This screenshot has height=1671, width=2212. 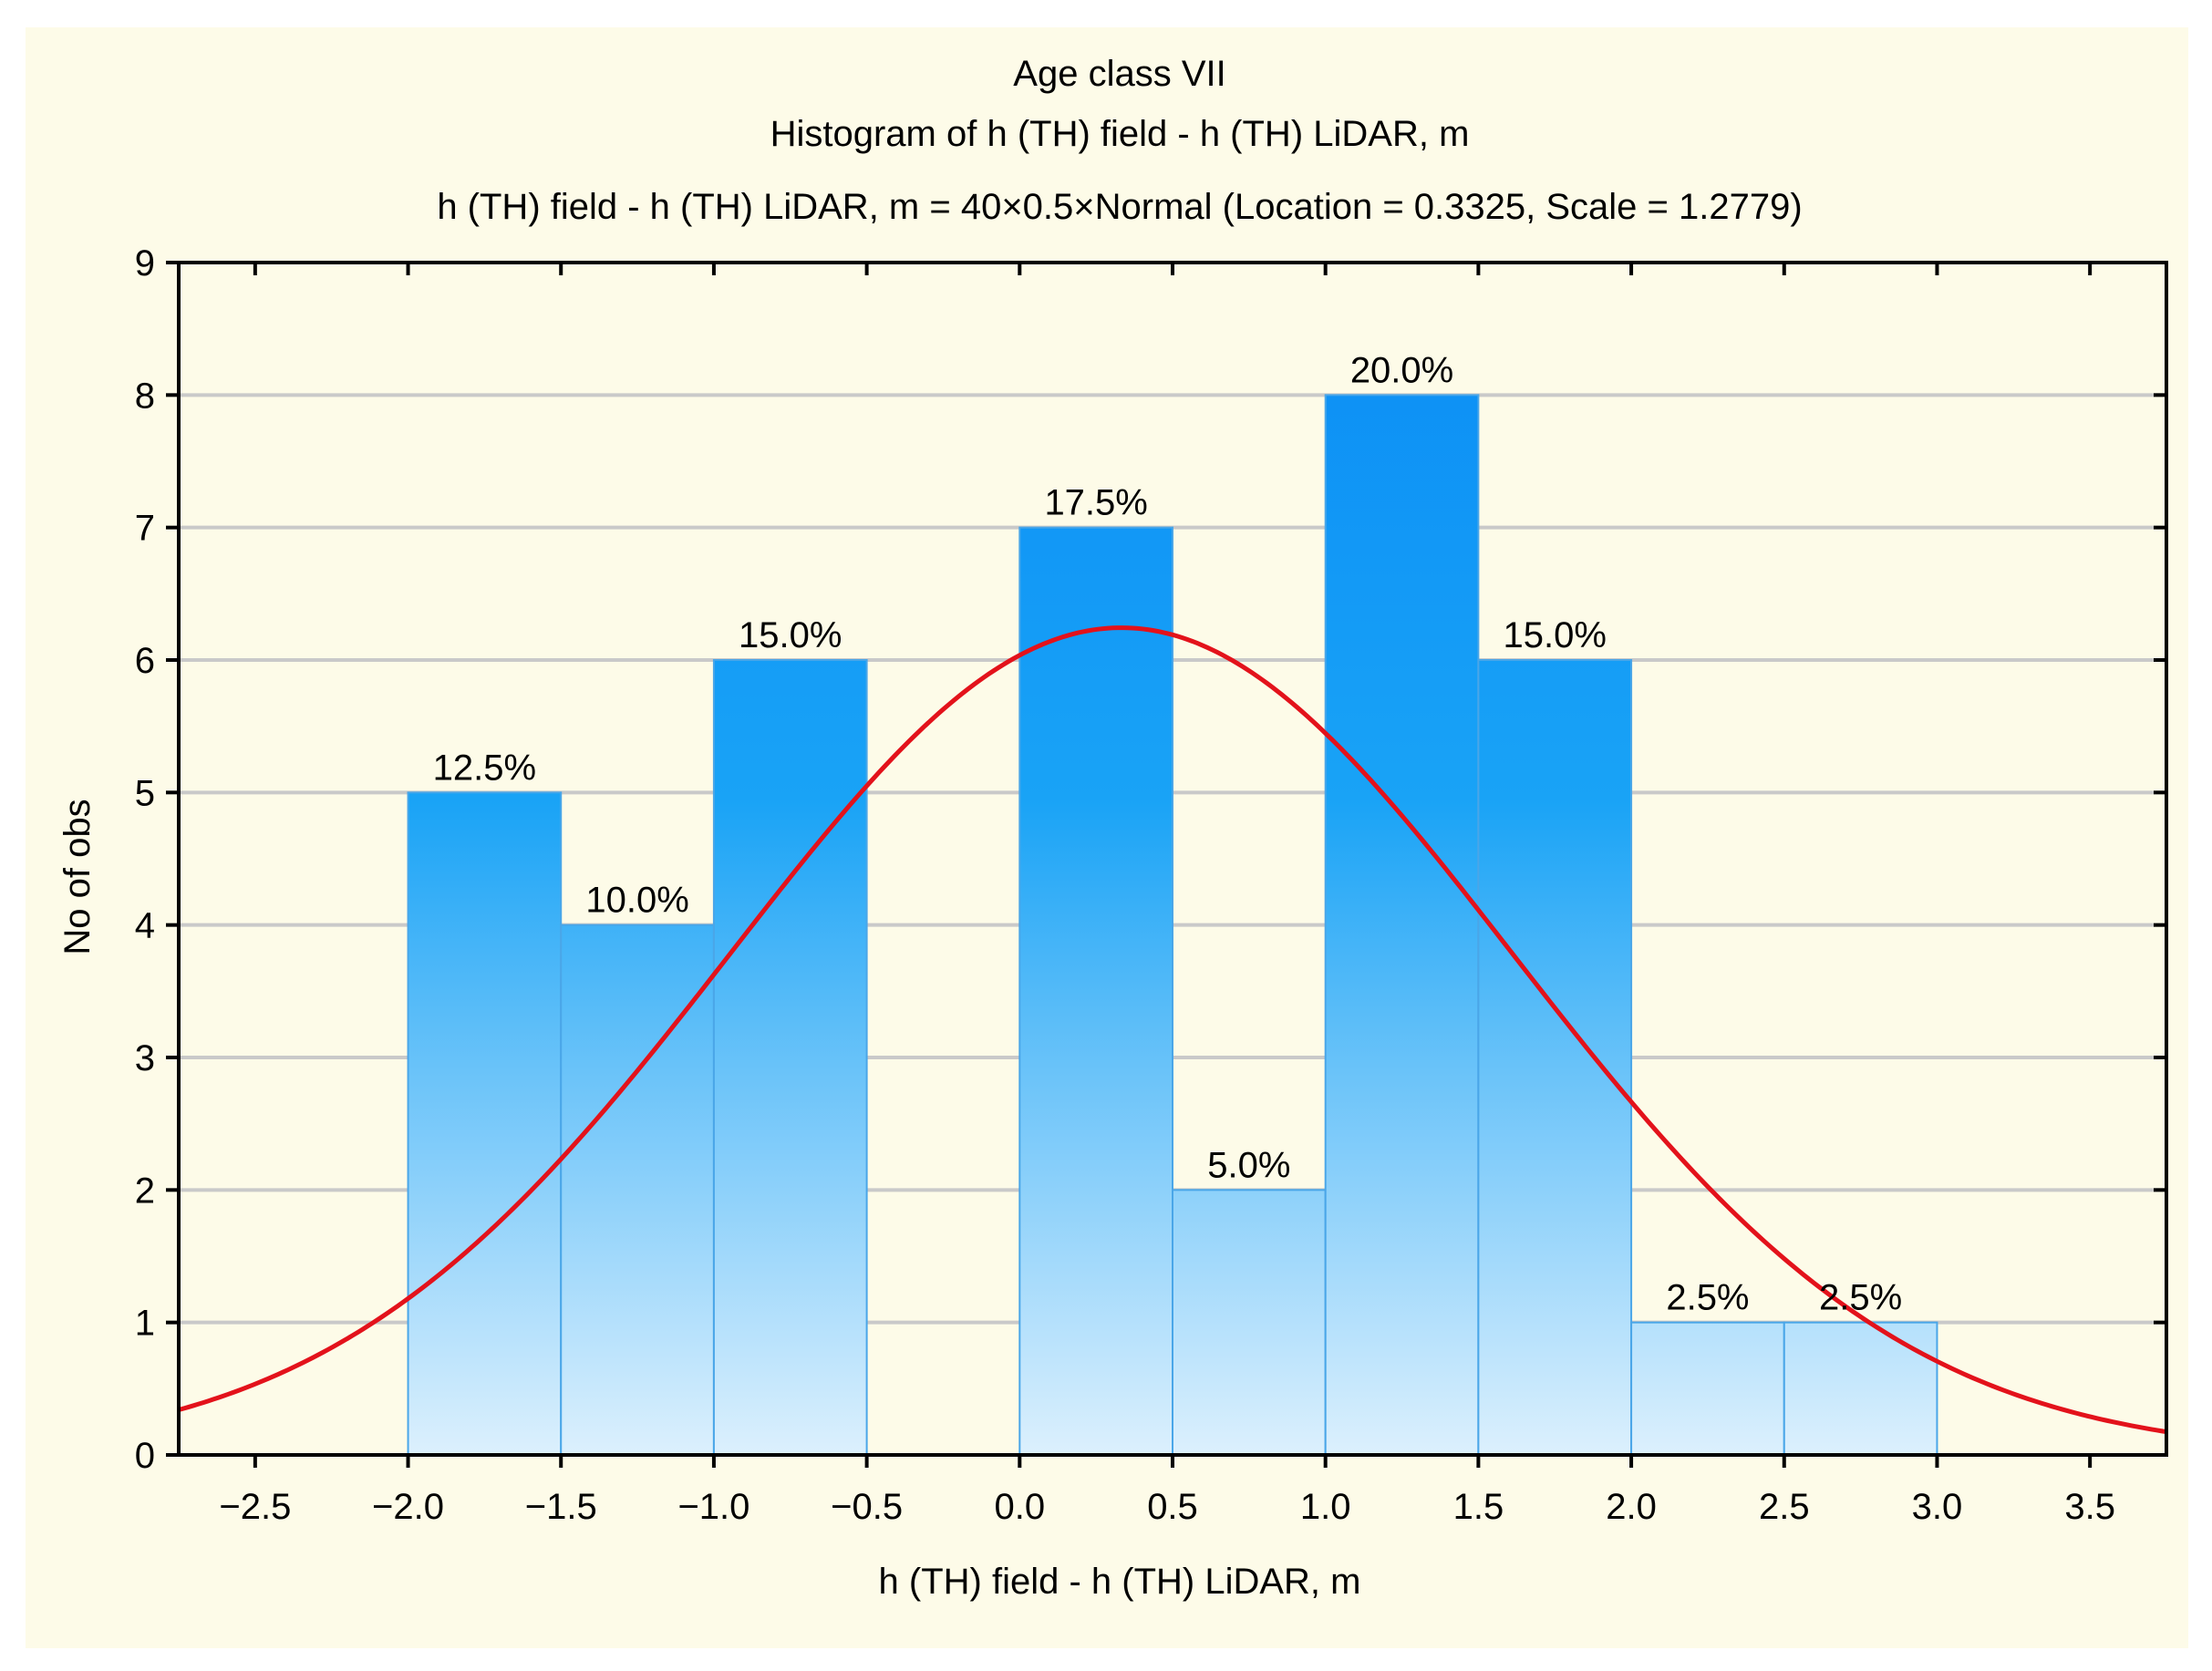 What do you see at coordinates (1707, 1298) in the screenshot?
I see `bar-label-8: 2.5%` at bounding box center [1707, 1298].